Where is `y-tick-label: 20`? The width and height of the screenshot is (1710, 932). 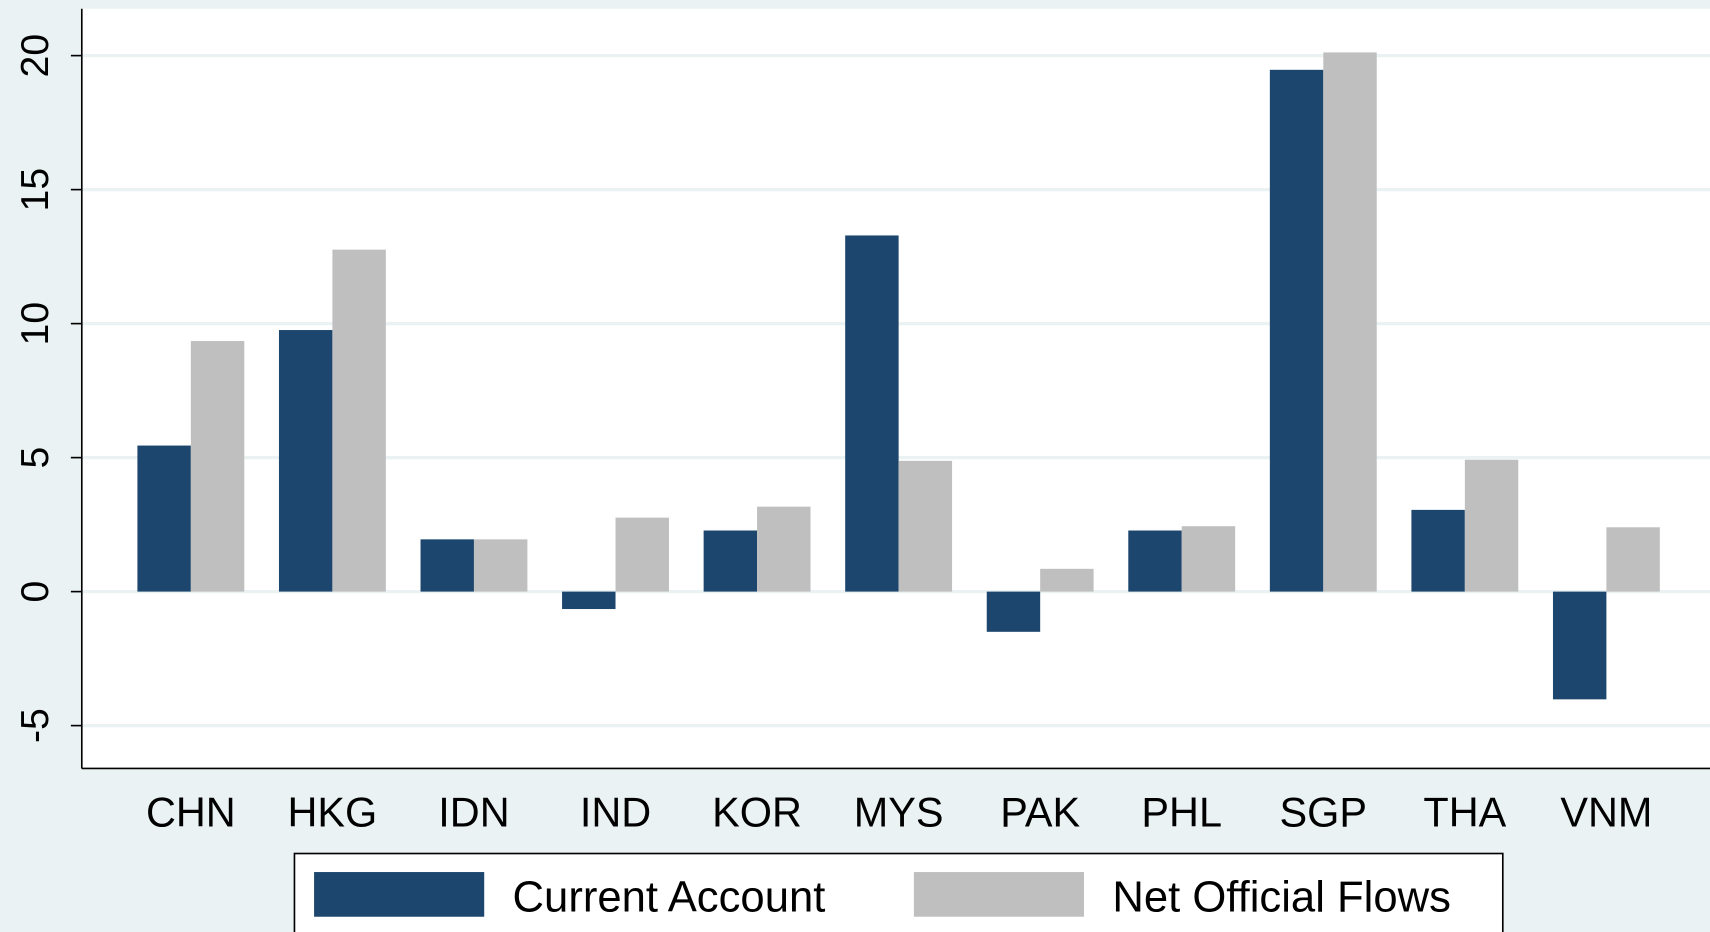 y-tick-label: 20 is located at coordinates (35, 56).